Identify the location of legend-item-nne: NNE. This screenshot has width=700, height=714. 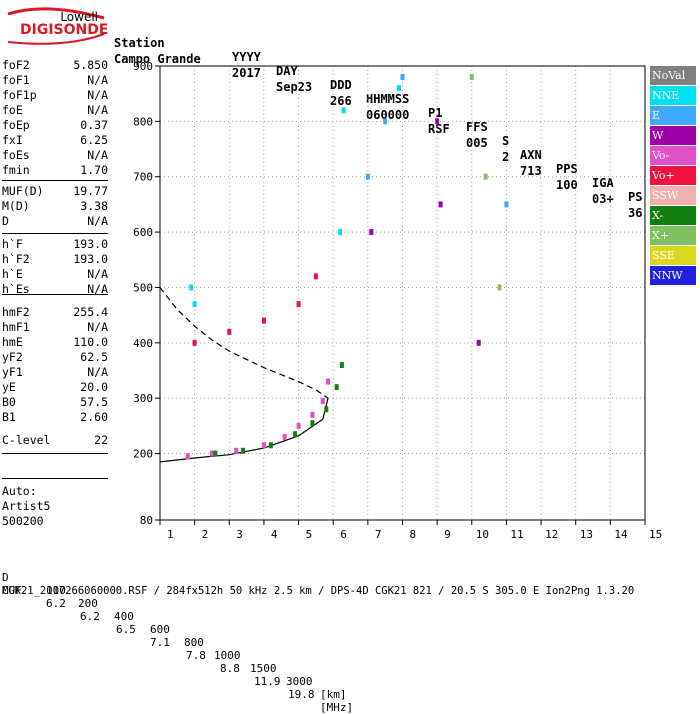
(673, 95).